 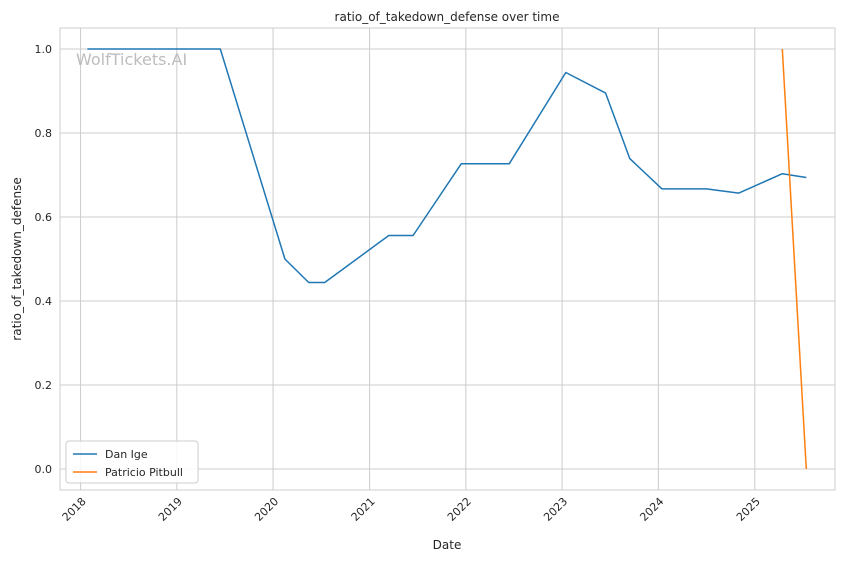 I want to click on x-tick-label: 2022, so click(x=459, y=509).